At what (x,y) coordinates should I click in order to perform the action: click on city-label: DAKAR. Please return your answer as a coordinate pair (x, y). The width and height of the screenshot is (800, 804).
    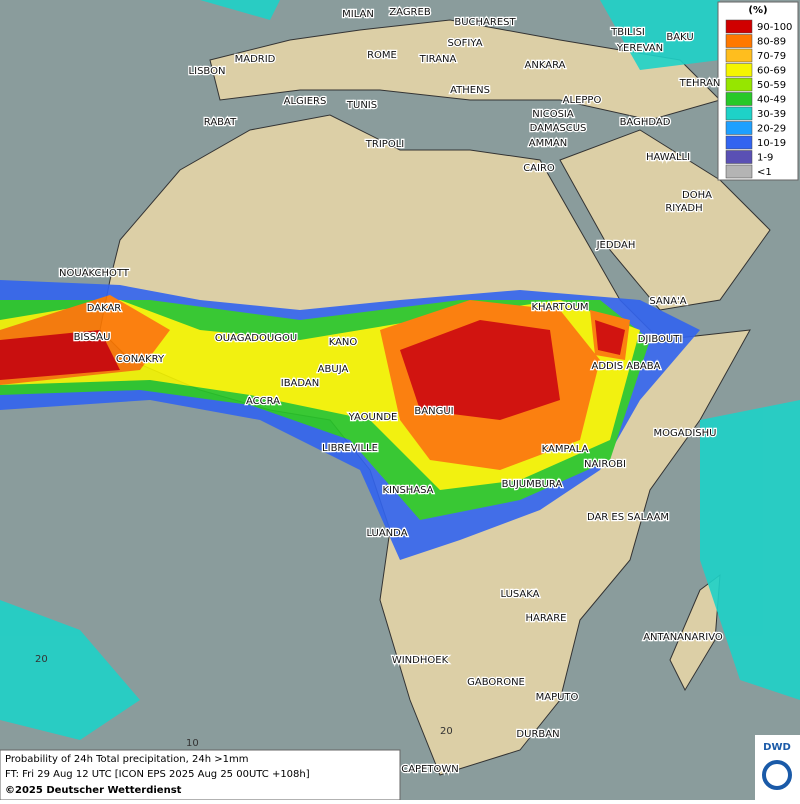
    Looking at the image, I should click on (104, 308).